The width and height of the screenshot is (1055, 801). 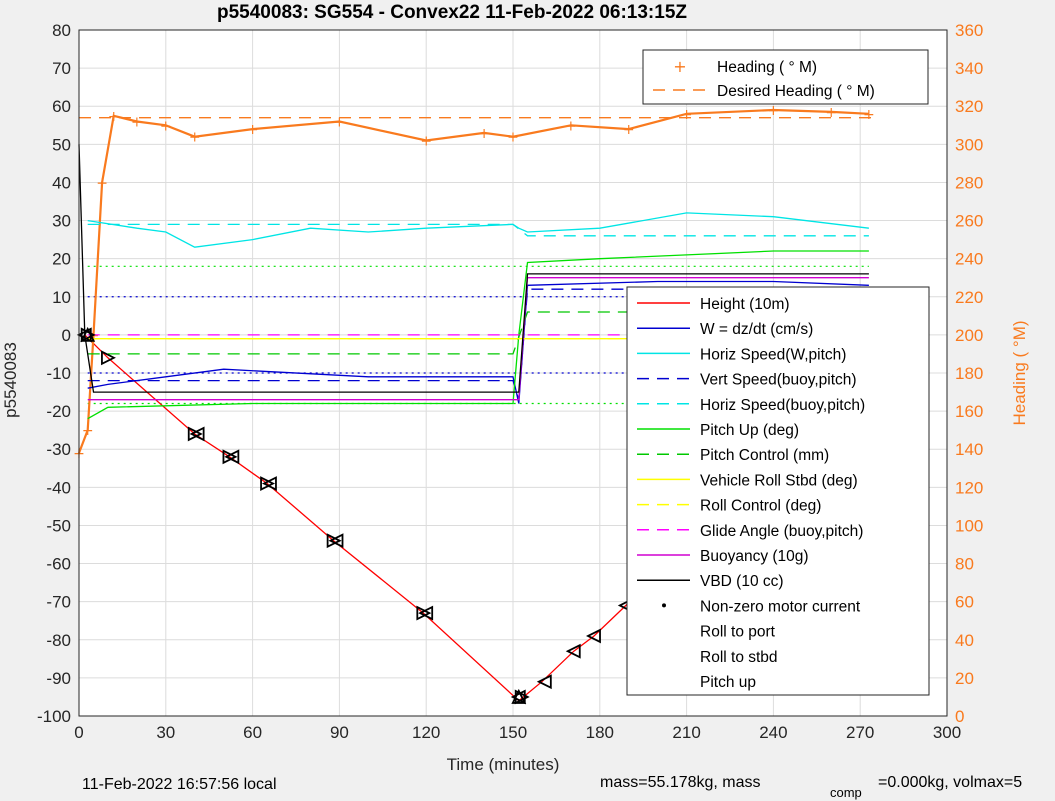 What do you see at coordinates (969, 30) in the screenshot?
I see `y2-tick-label: 360` at bounding box center [969, 30].